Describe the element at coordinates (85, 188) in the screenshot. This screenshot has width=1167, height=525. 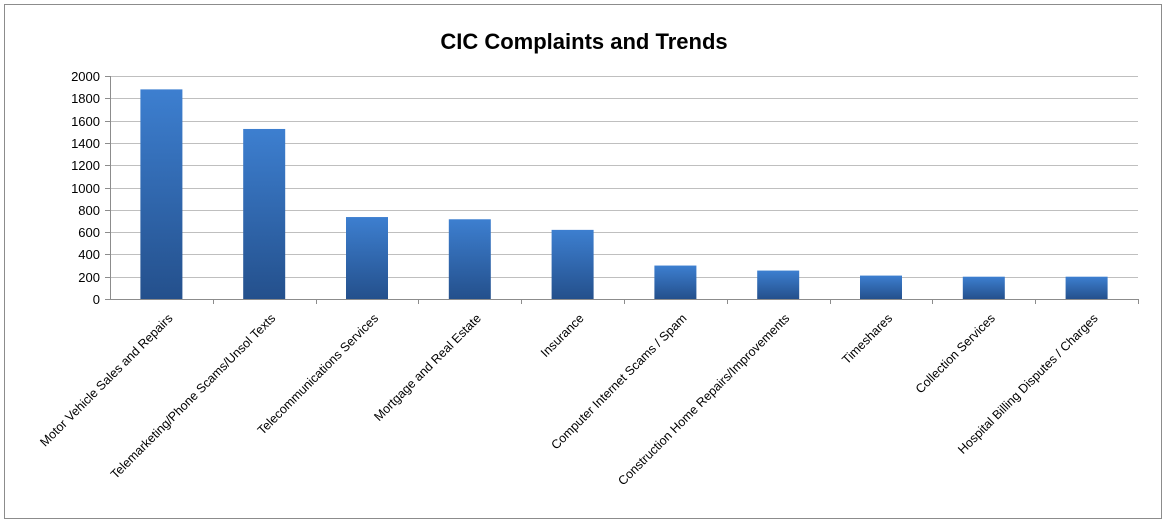
I see `y-tick-label: 1000` at that location.